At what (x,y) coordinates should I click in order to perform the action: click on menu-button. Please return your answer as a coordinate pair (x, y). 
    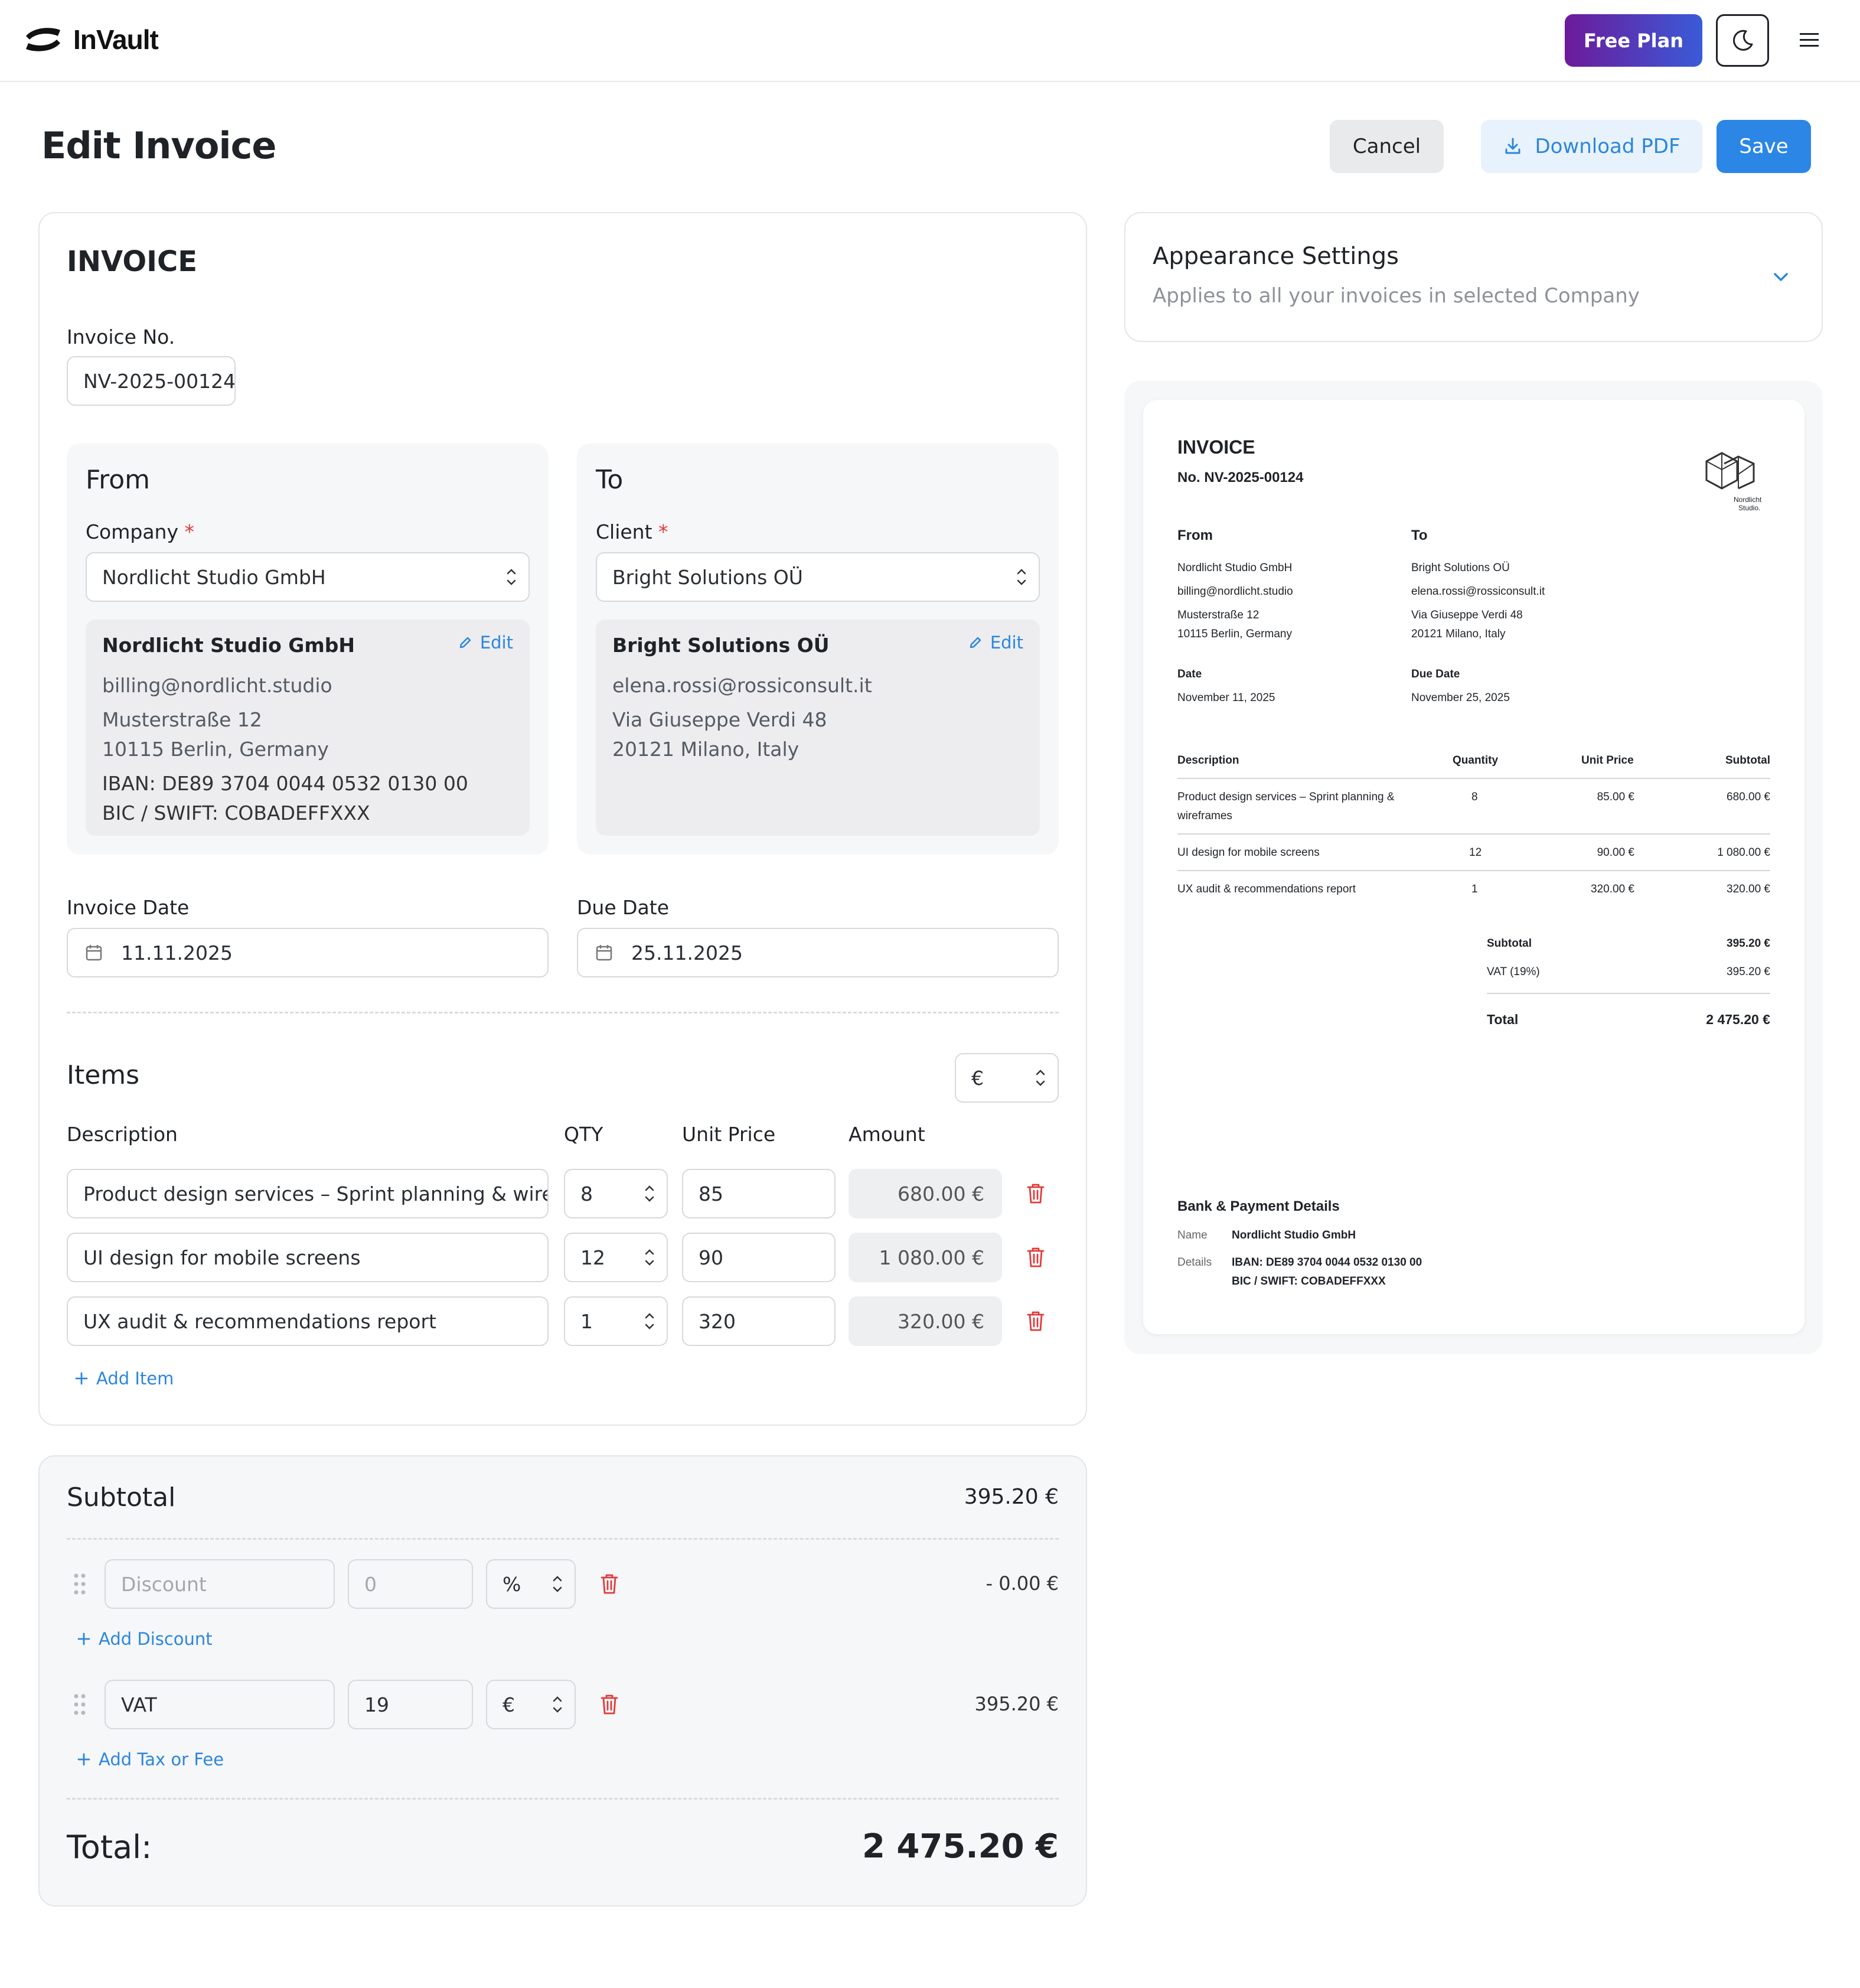
    Looking at the image, I should click on (1809, 40).